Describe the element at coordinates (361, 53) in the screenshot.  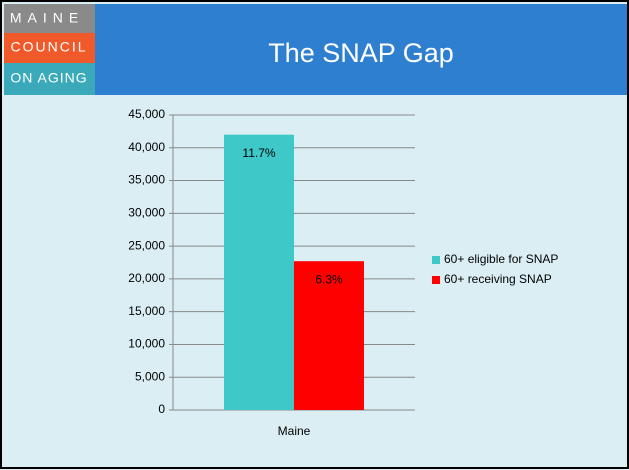
I see `chart-title: The SNAP Gap` at that location.